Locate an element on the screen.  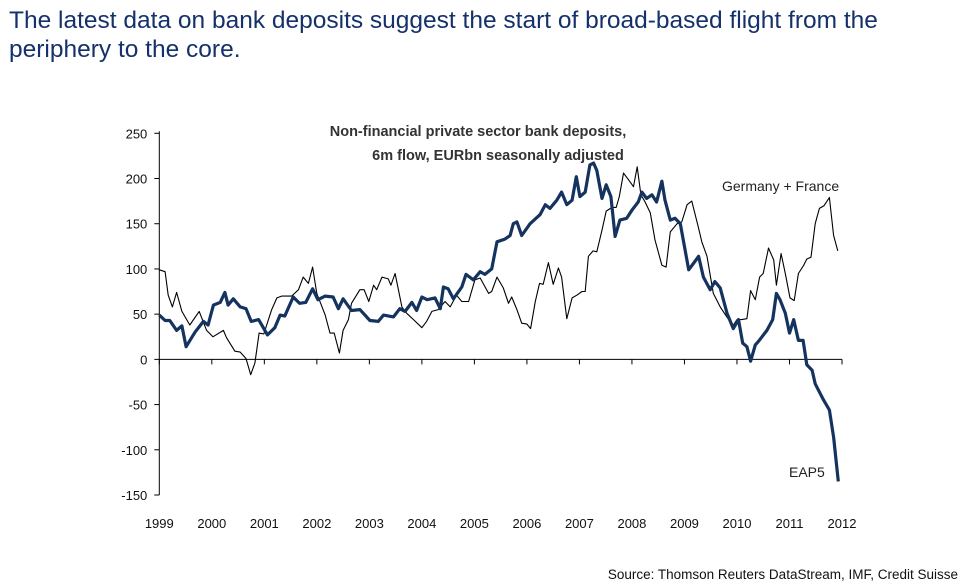
x-tick-label: 1999 is located at coordinates (159, 523).